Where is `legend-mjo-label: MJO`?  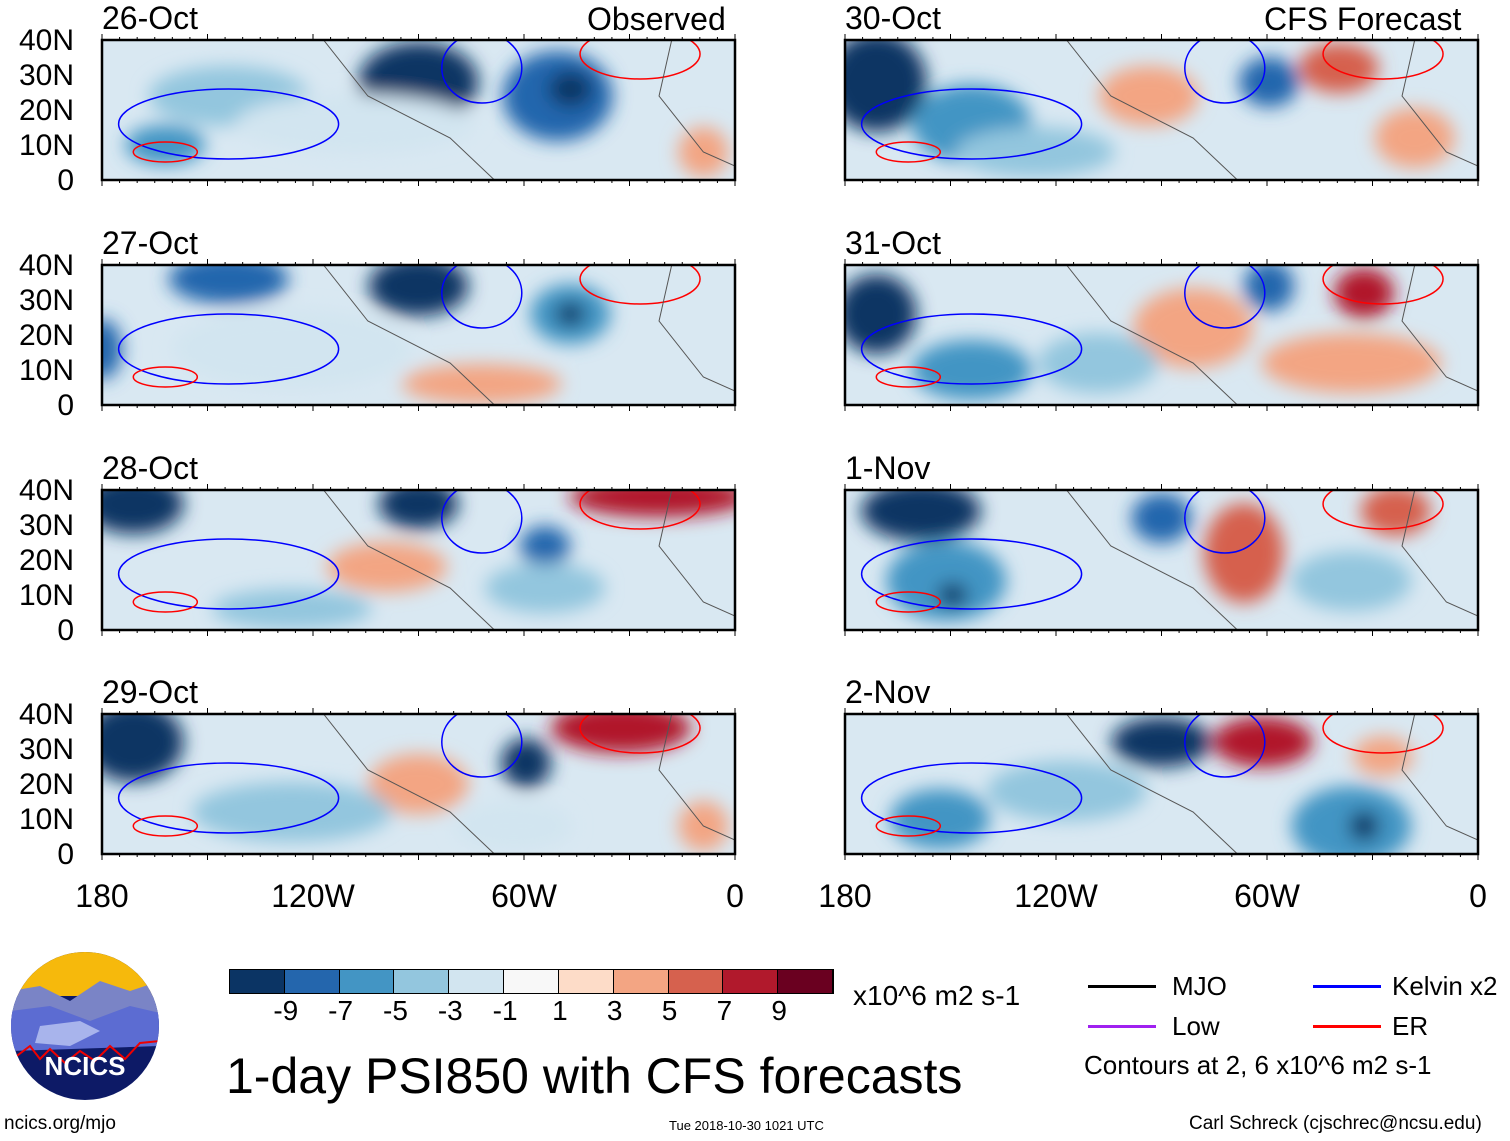
legend-mjo-label: MJO is located at coordinates (1199, 986).